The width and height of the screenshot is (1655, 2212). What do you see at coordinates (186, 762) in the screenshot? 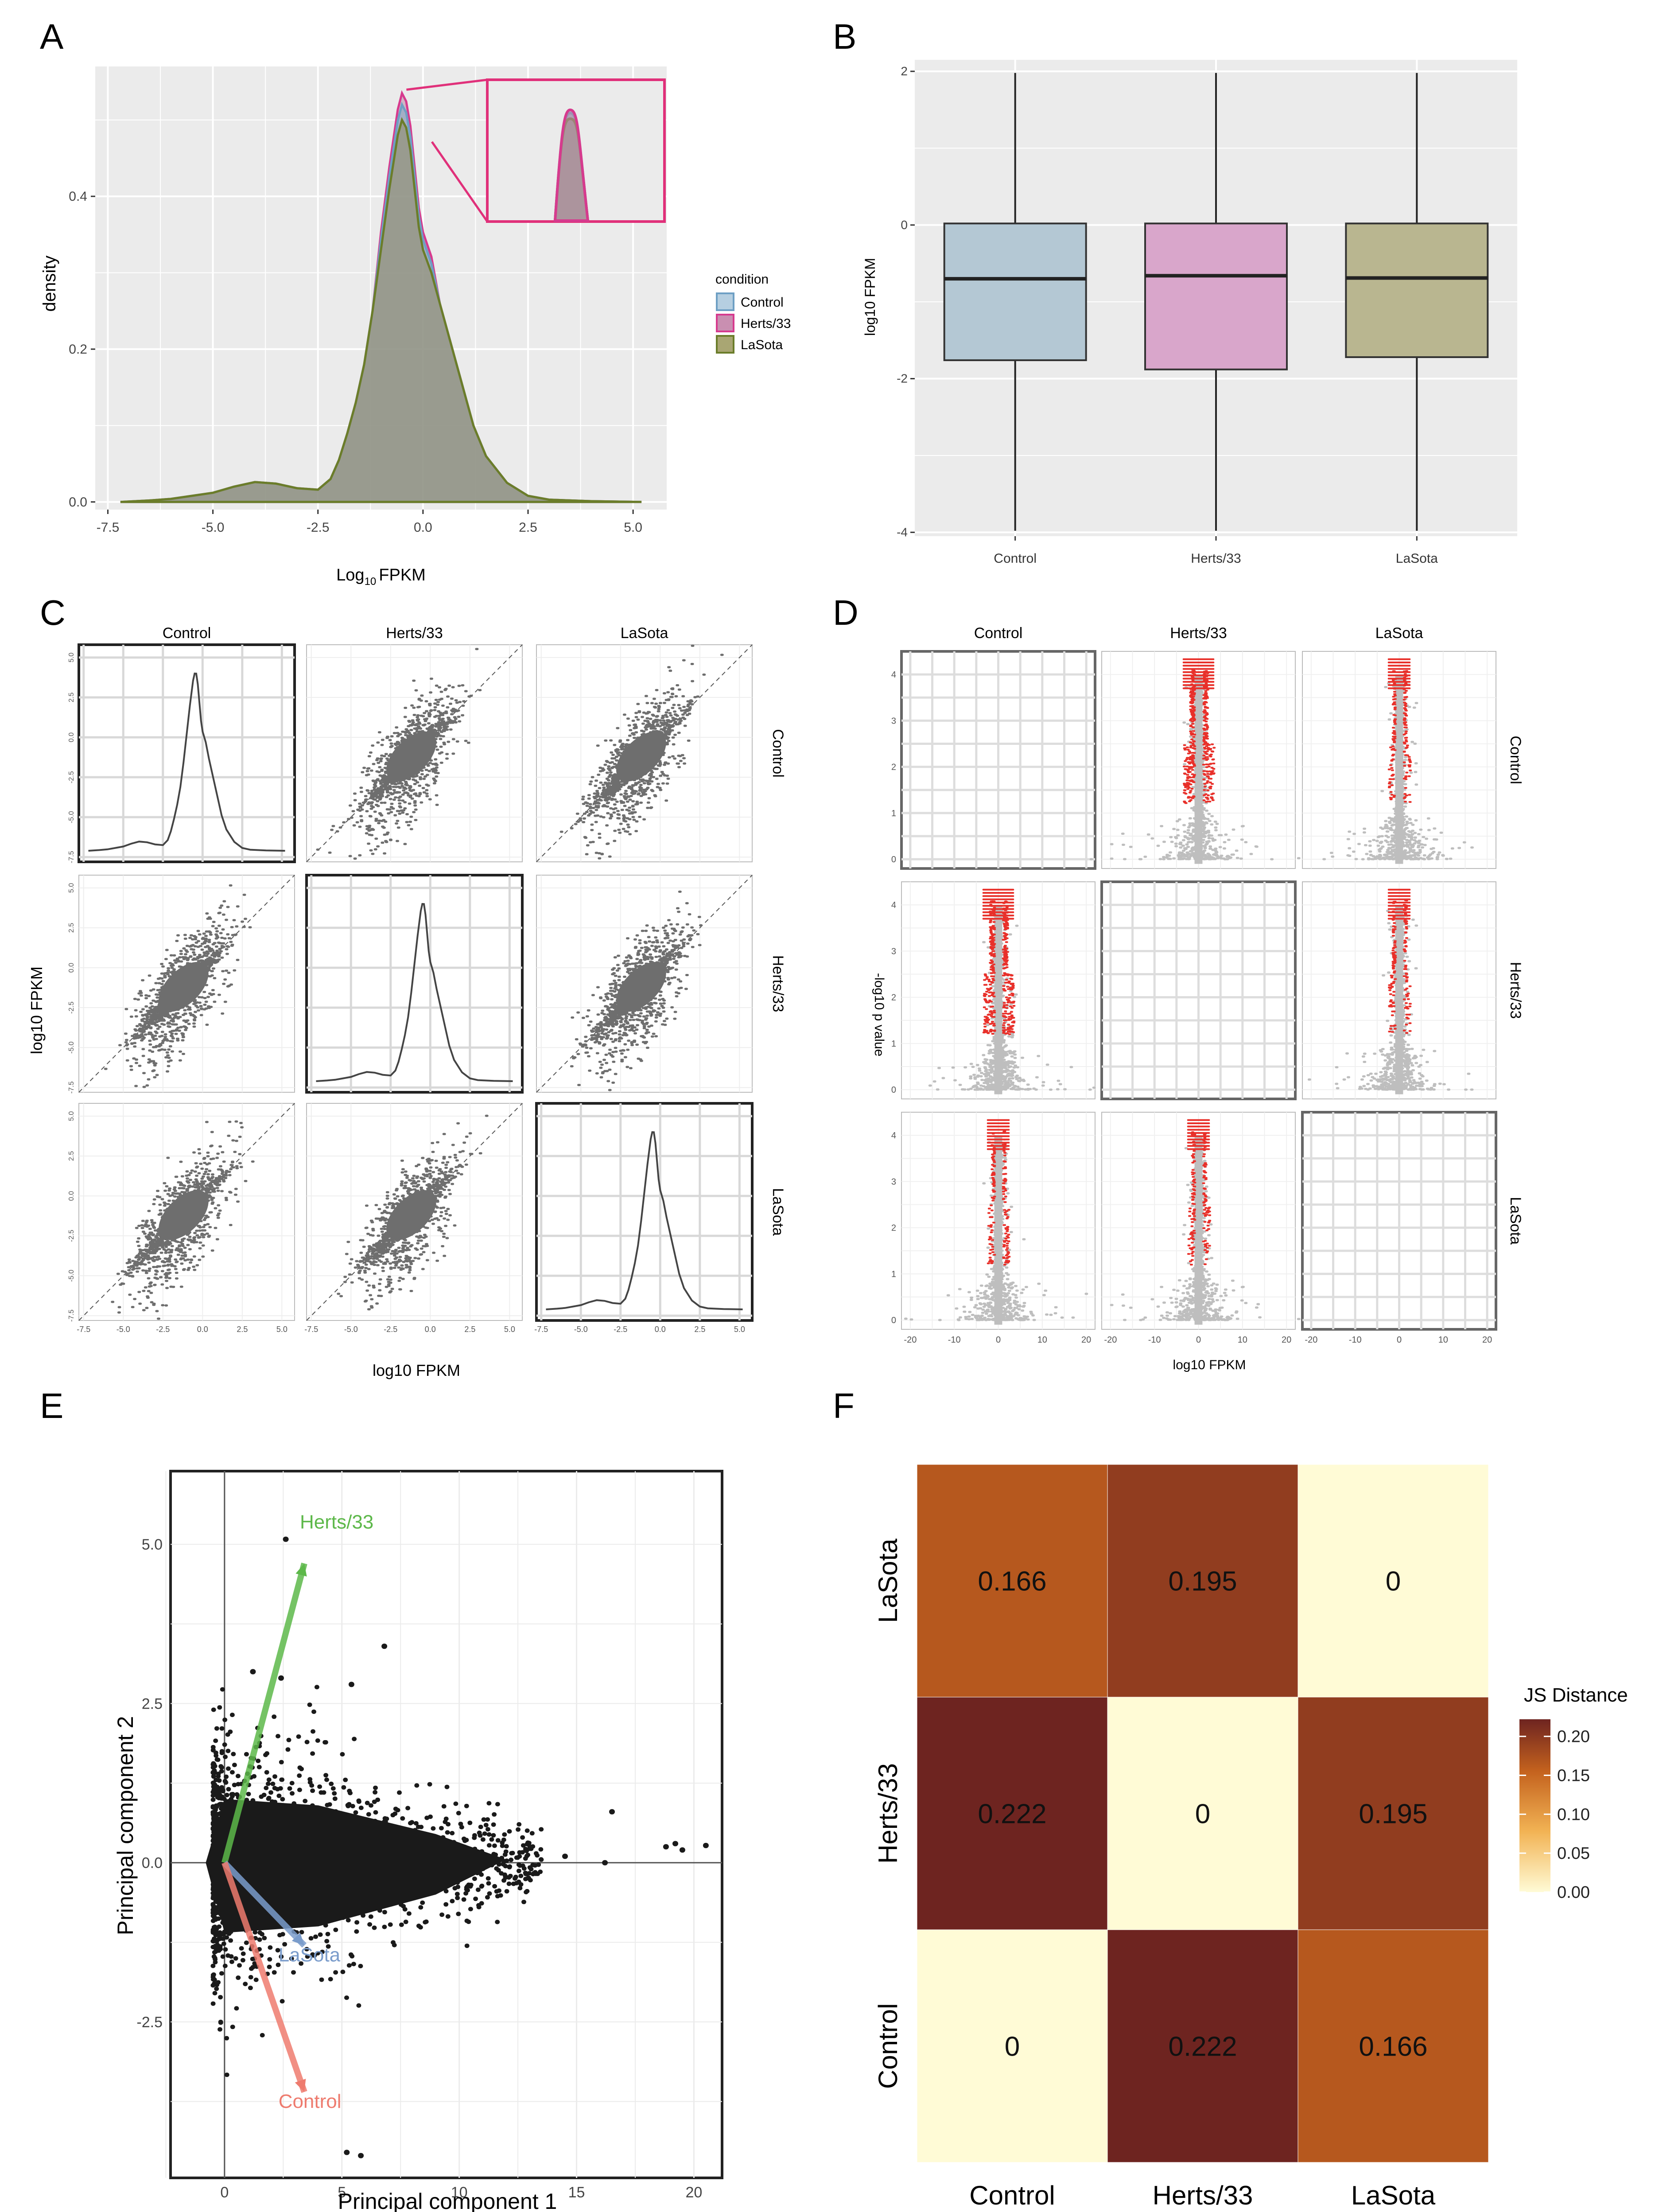
I see `density-line` at bounding box center [186, 762].